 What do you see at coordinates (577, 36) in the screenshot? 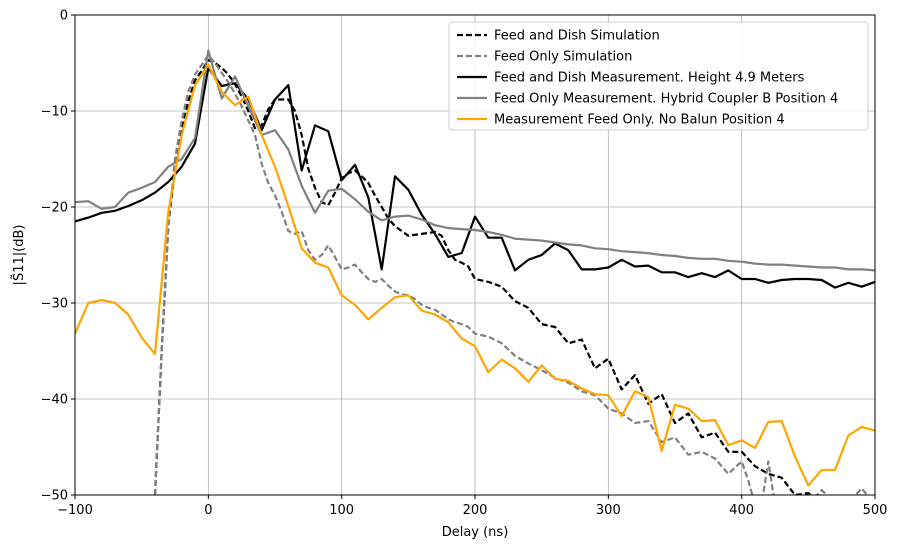
I see `legend-label-1: Feed and Dish Simulation` at bounding box center [577, 36].